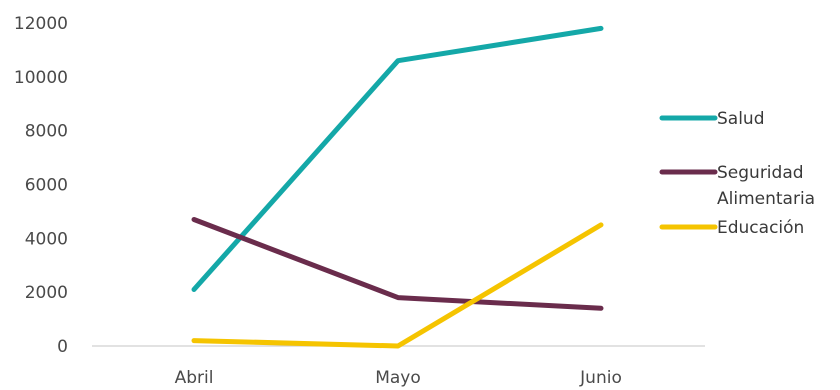 Image resolution: width=840 pixels, height=390 pixels. I want to click on legend-label-2: Alimentaria, so click(766, 199).